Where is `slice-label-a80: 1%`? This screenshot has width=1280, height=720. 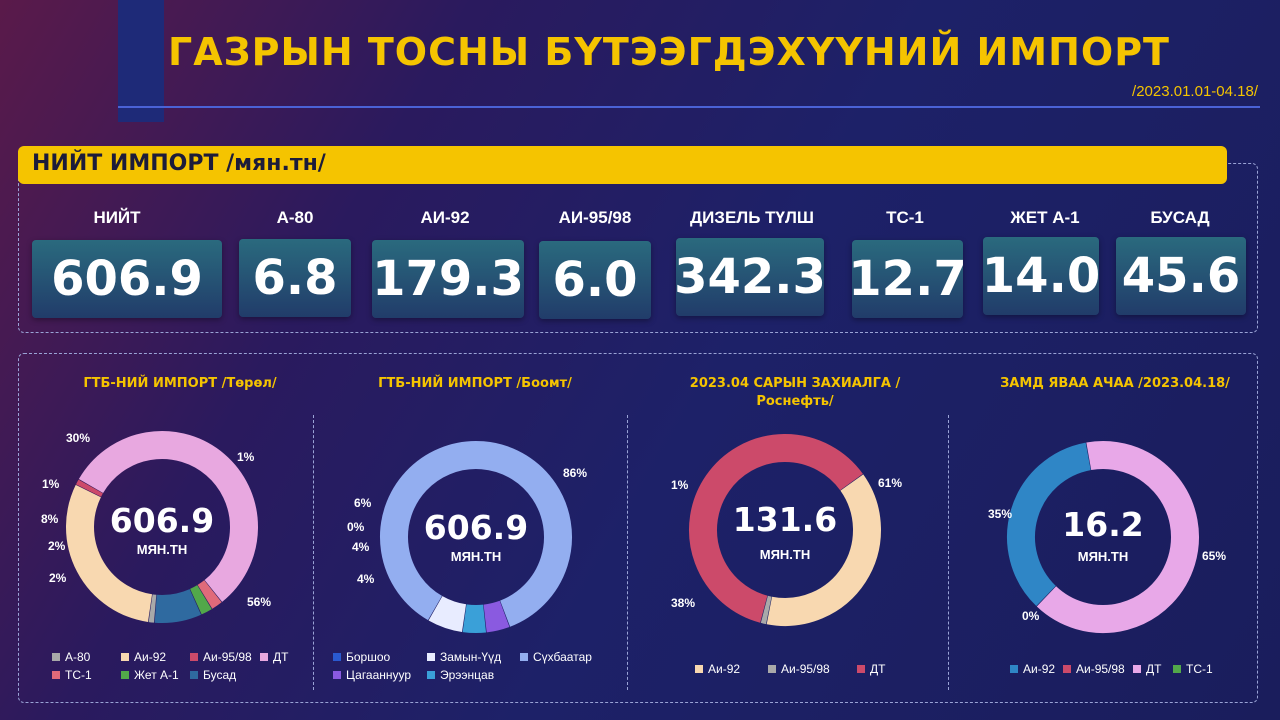
slice-label-a80: 1% is located at coordinates (51, 484).